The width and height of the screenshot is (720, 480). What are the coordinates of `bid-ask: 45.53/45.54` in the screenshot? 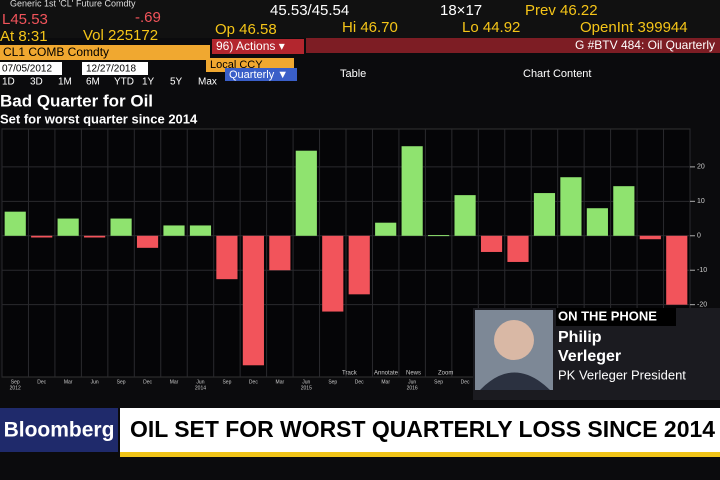 It's located at (309, 10).